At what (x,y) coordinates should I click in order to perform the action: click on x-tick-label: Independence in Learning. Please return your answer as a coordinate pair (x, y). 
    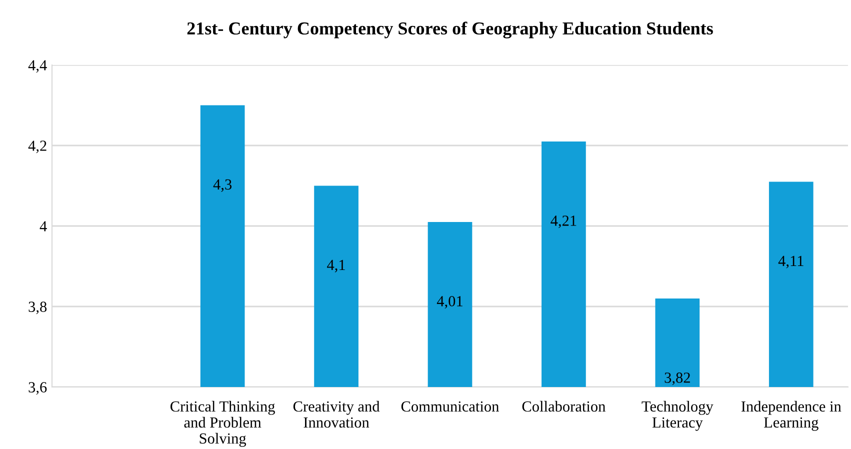
    Looking at the image, I should click on (791, 415).